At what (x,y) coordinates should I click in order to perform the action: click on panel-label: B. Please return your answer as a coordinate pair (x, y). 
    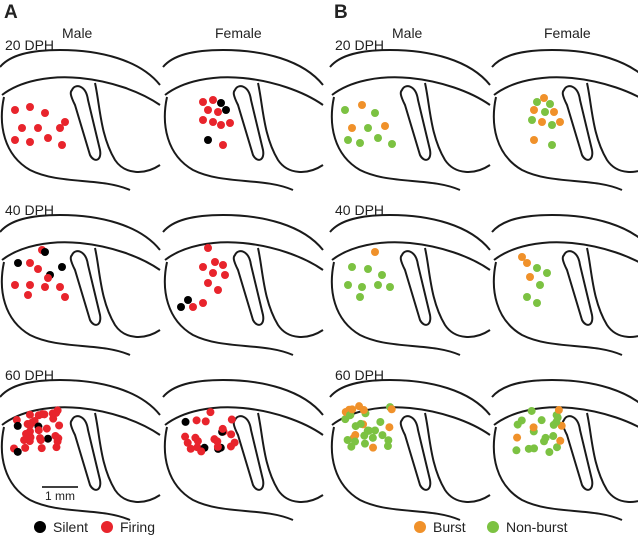
    Looking at the image, I should click on (341, 12).